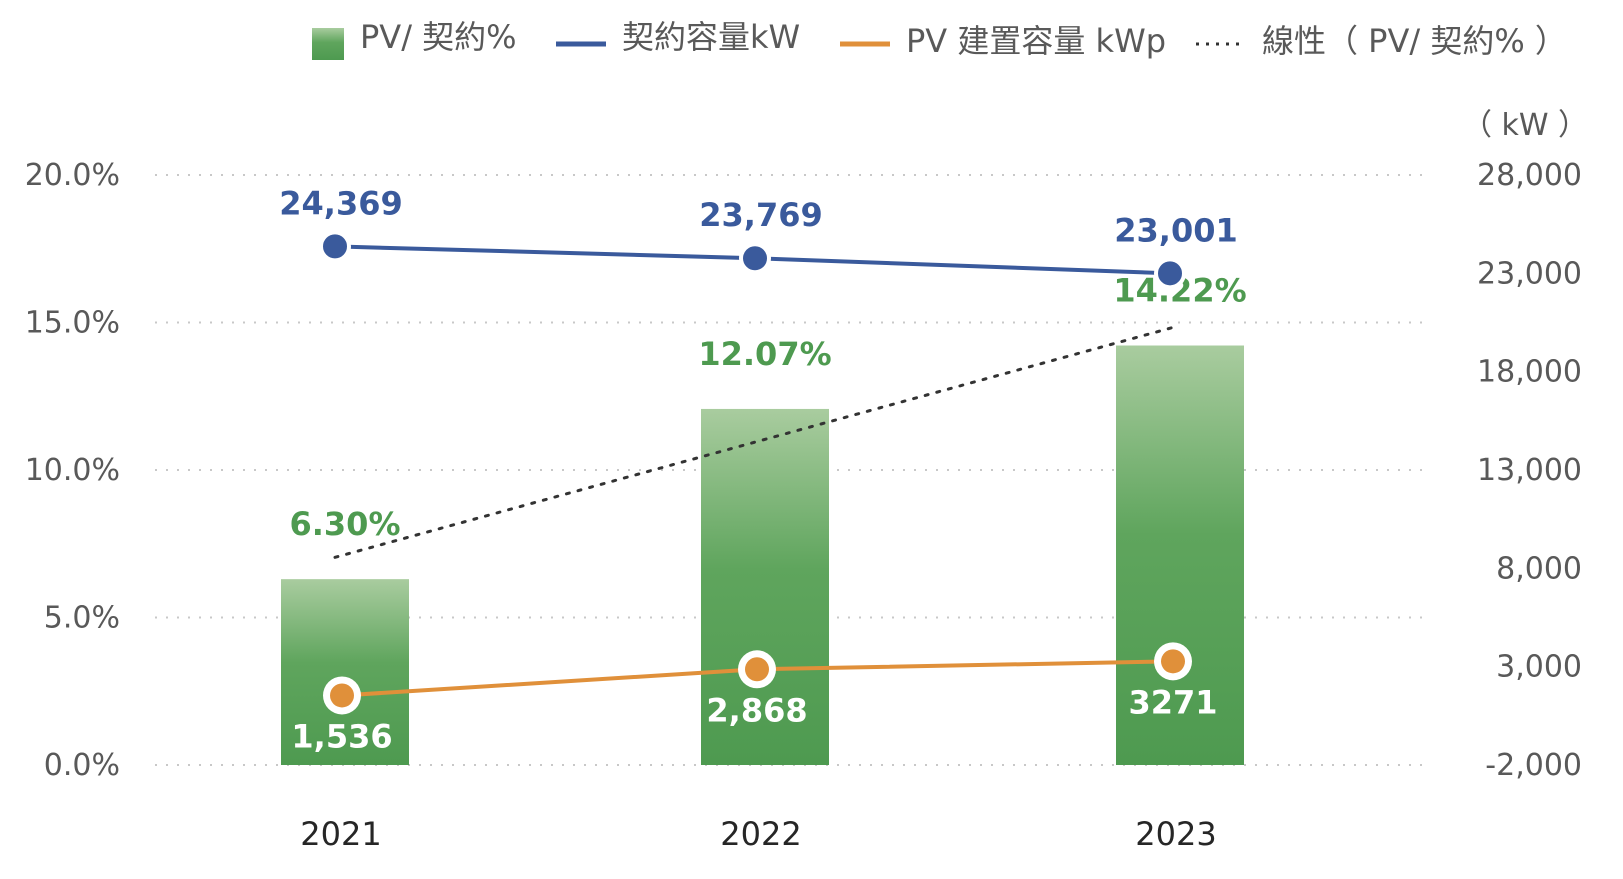  I want to click on x-axis-tick-label: 2022, so click(760, 834).